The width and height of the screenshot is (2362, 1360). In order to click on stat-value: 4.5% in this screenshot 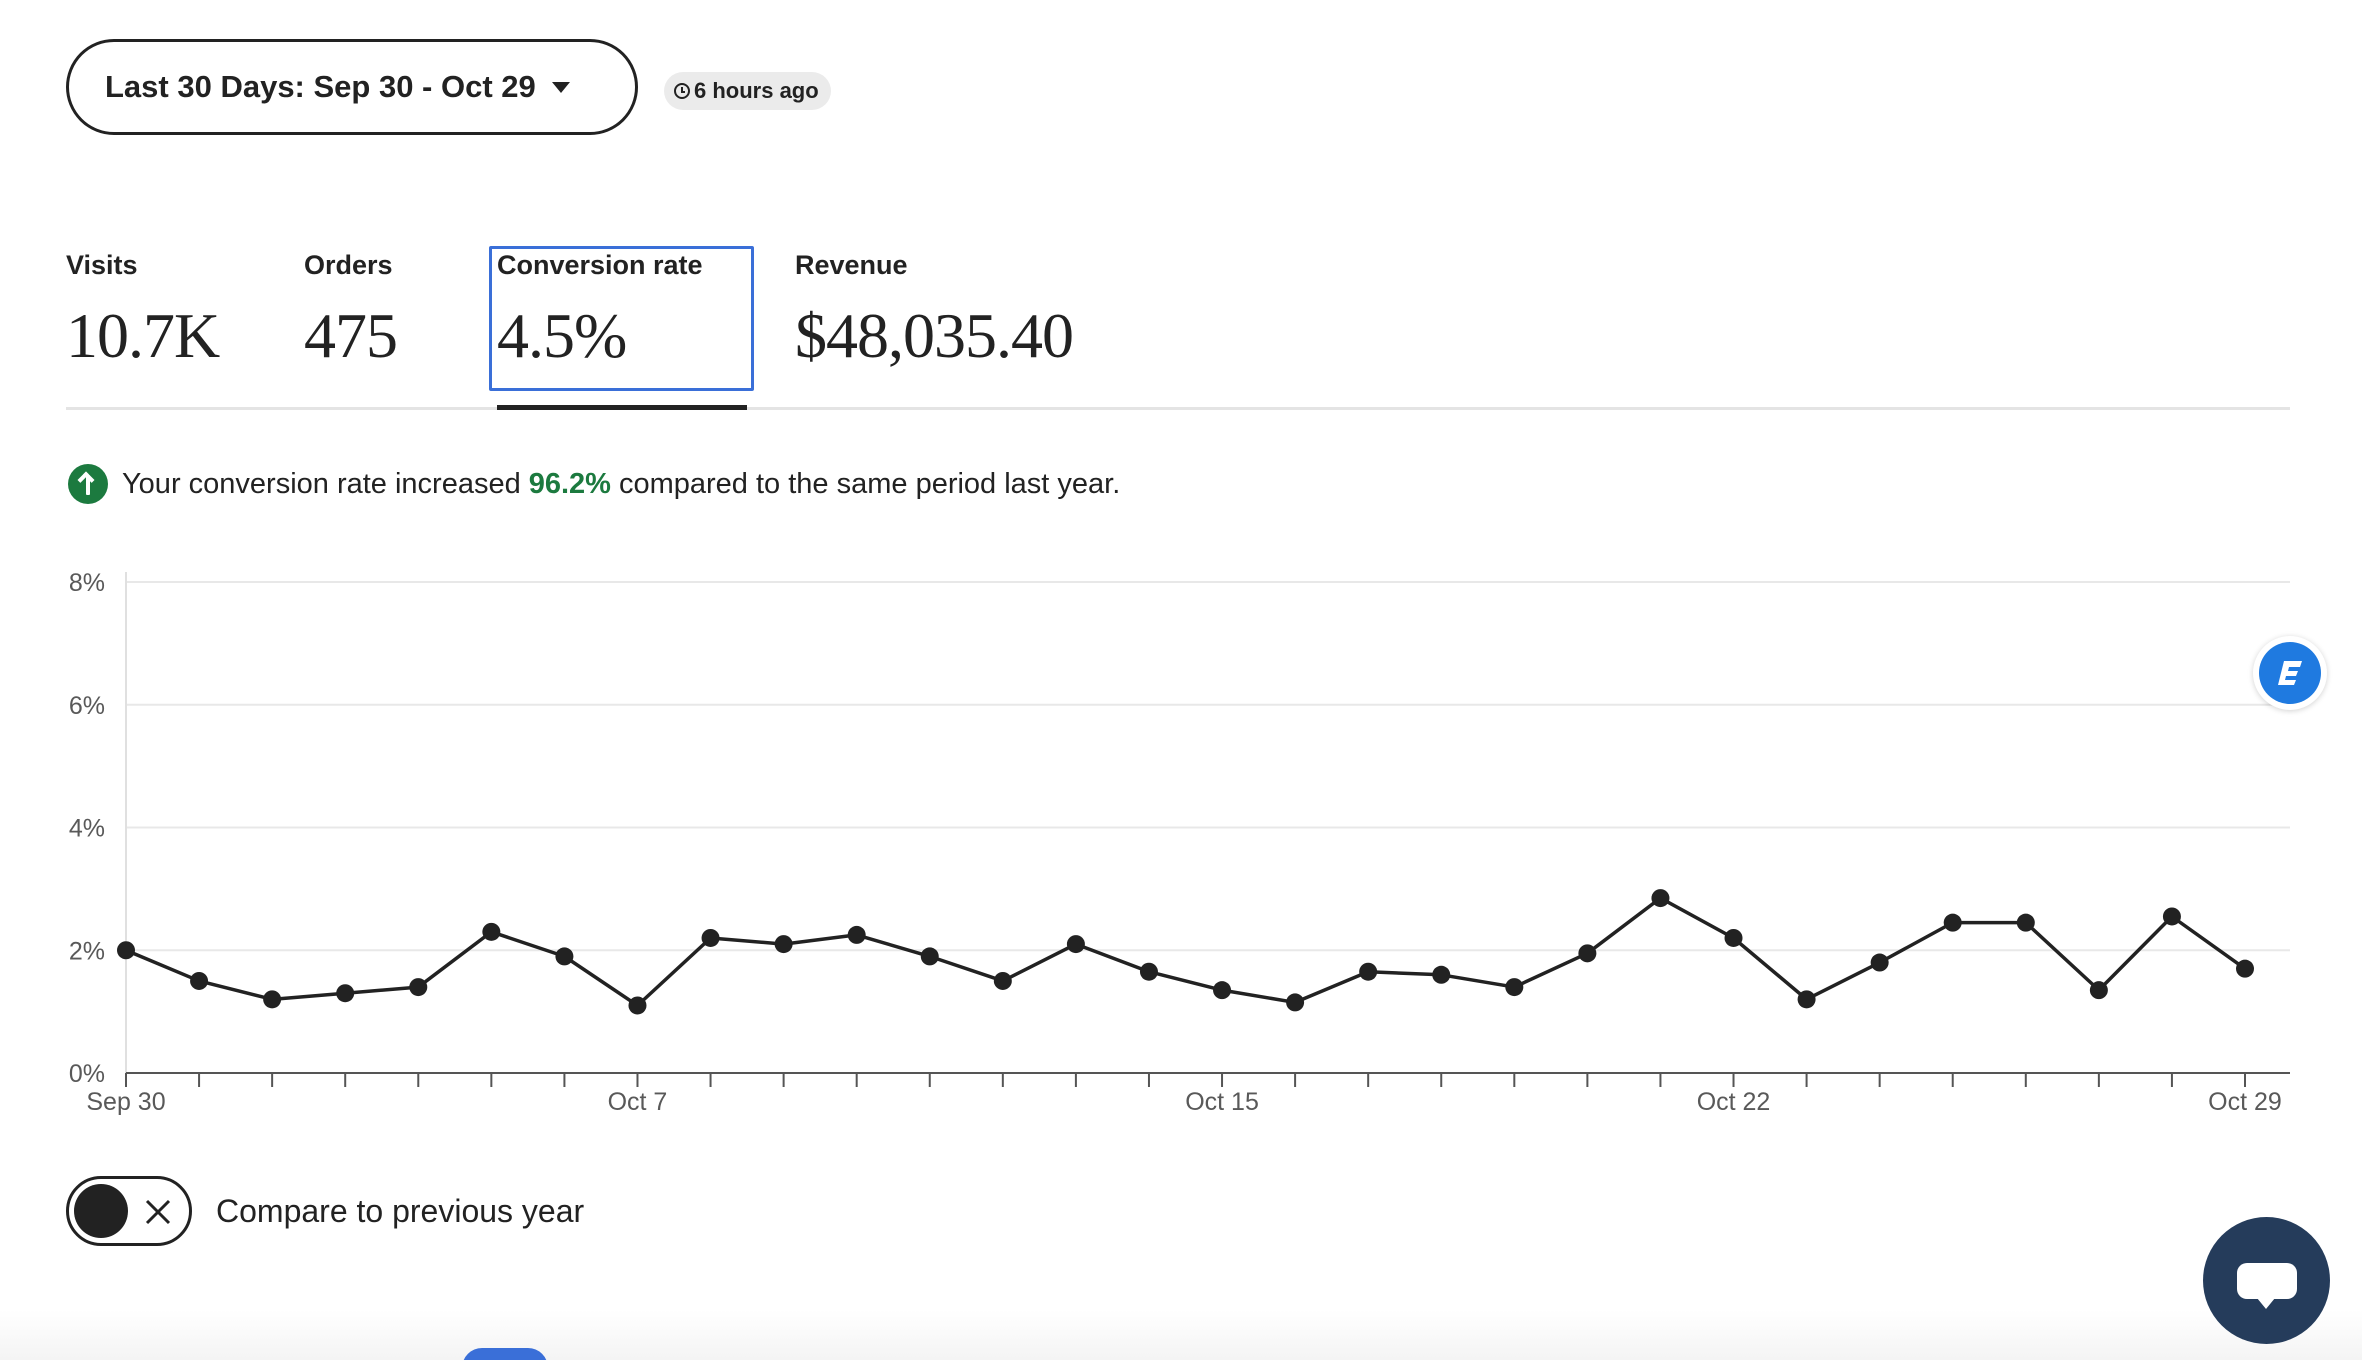, I will do `click(562, 335)`.